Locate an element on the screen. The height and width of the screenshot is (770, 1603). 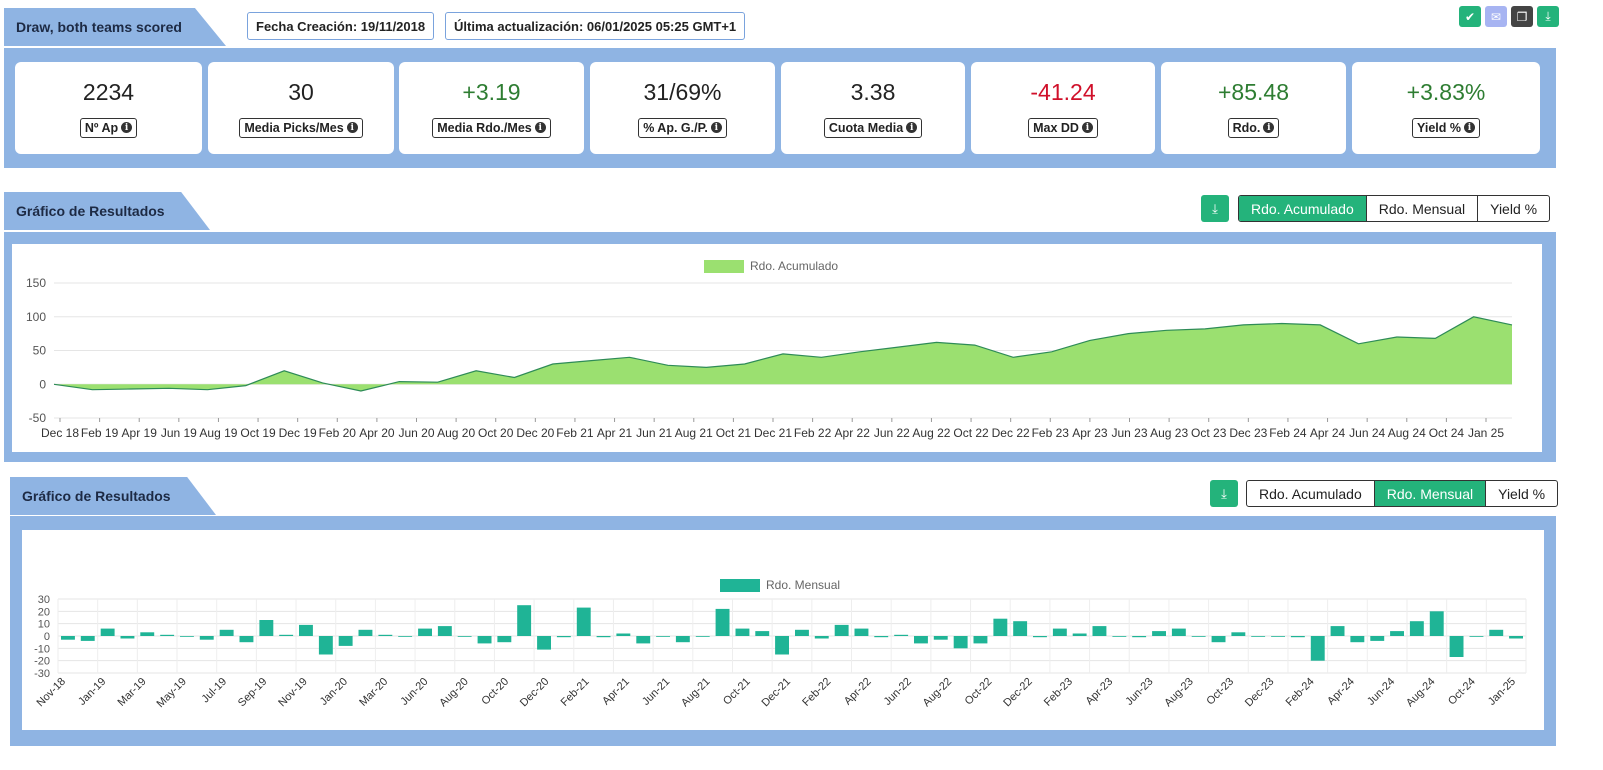
x-tick-label: Jun 20 is located at coordinates (416, 433).